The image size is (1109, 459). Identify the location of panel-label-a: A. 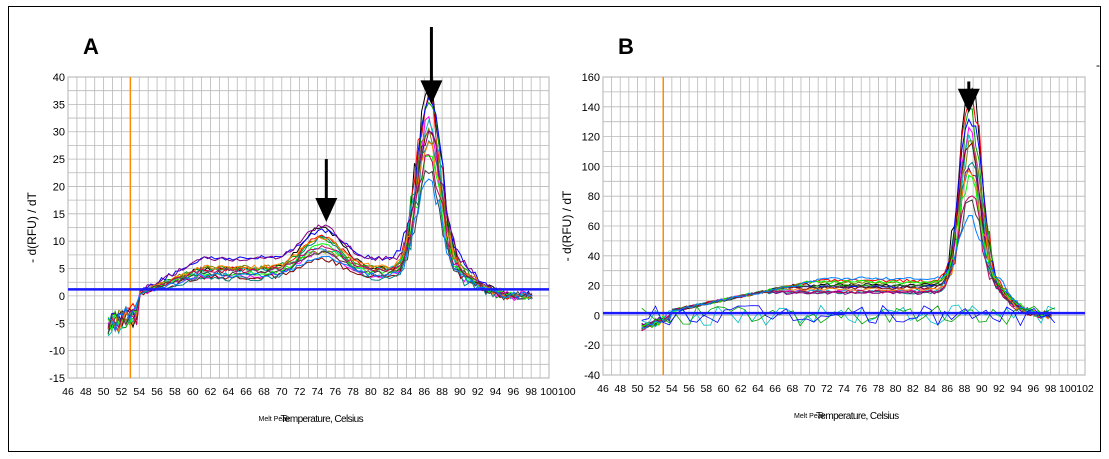
(91, 46).